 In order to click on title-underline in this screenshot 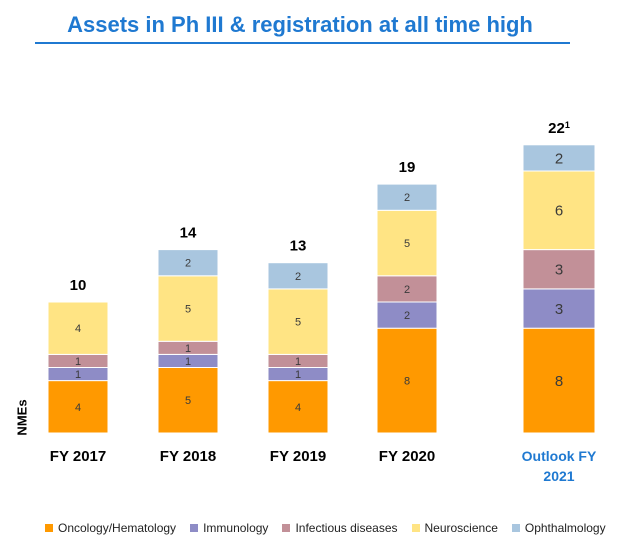, I will do `click(302, 43)`.